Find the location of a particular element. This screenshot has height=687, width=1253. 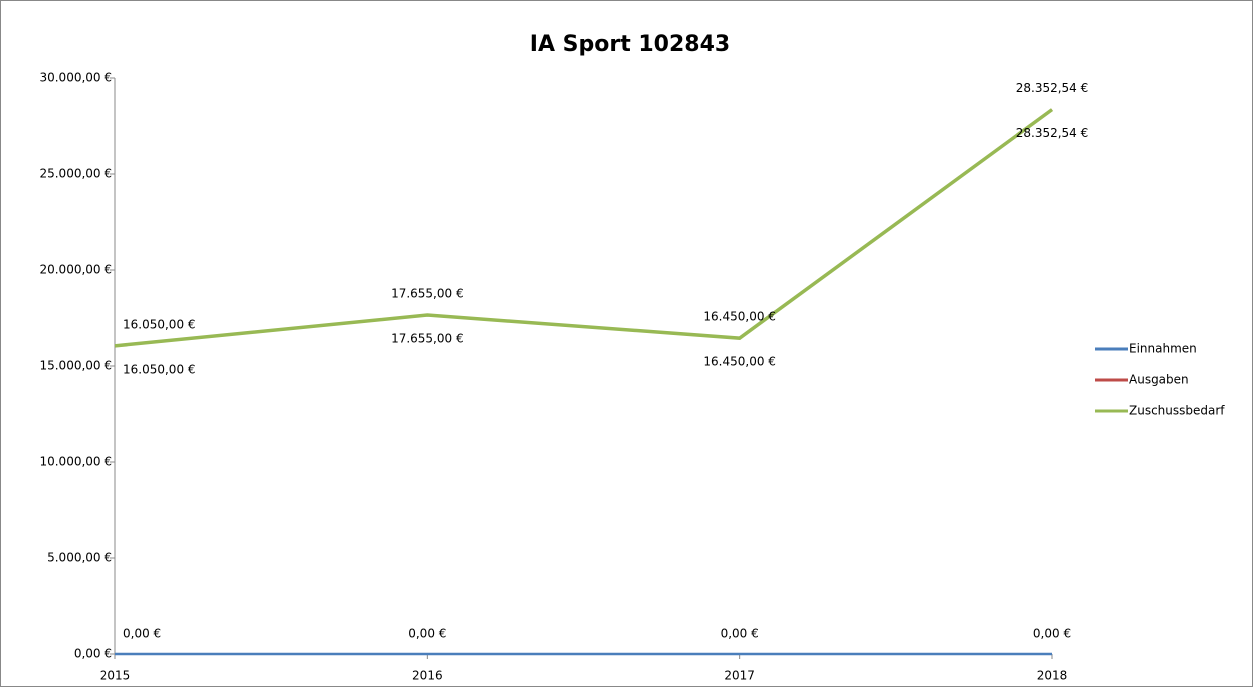

y-tick-label: 20.000,00 € is located at coordinates (75, 270).